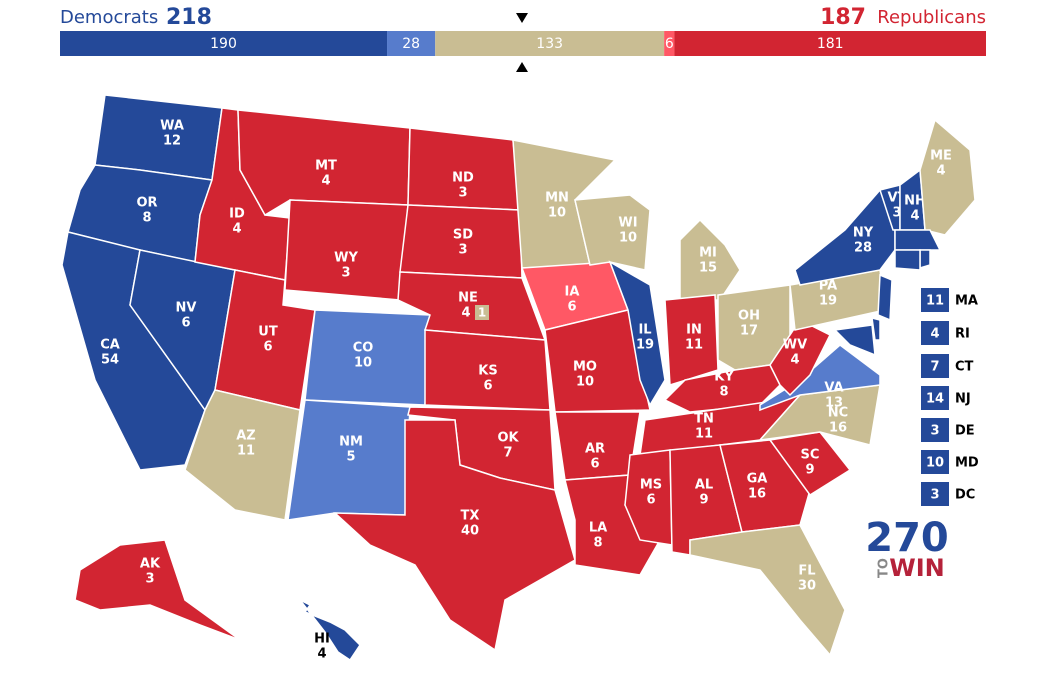  I want to click on state-votes: 13, so click(834, 403).